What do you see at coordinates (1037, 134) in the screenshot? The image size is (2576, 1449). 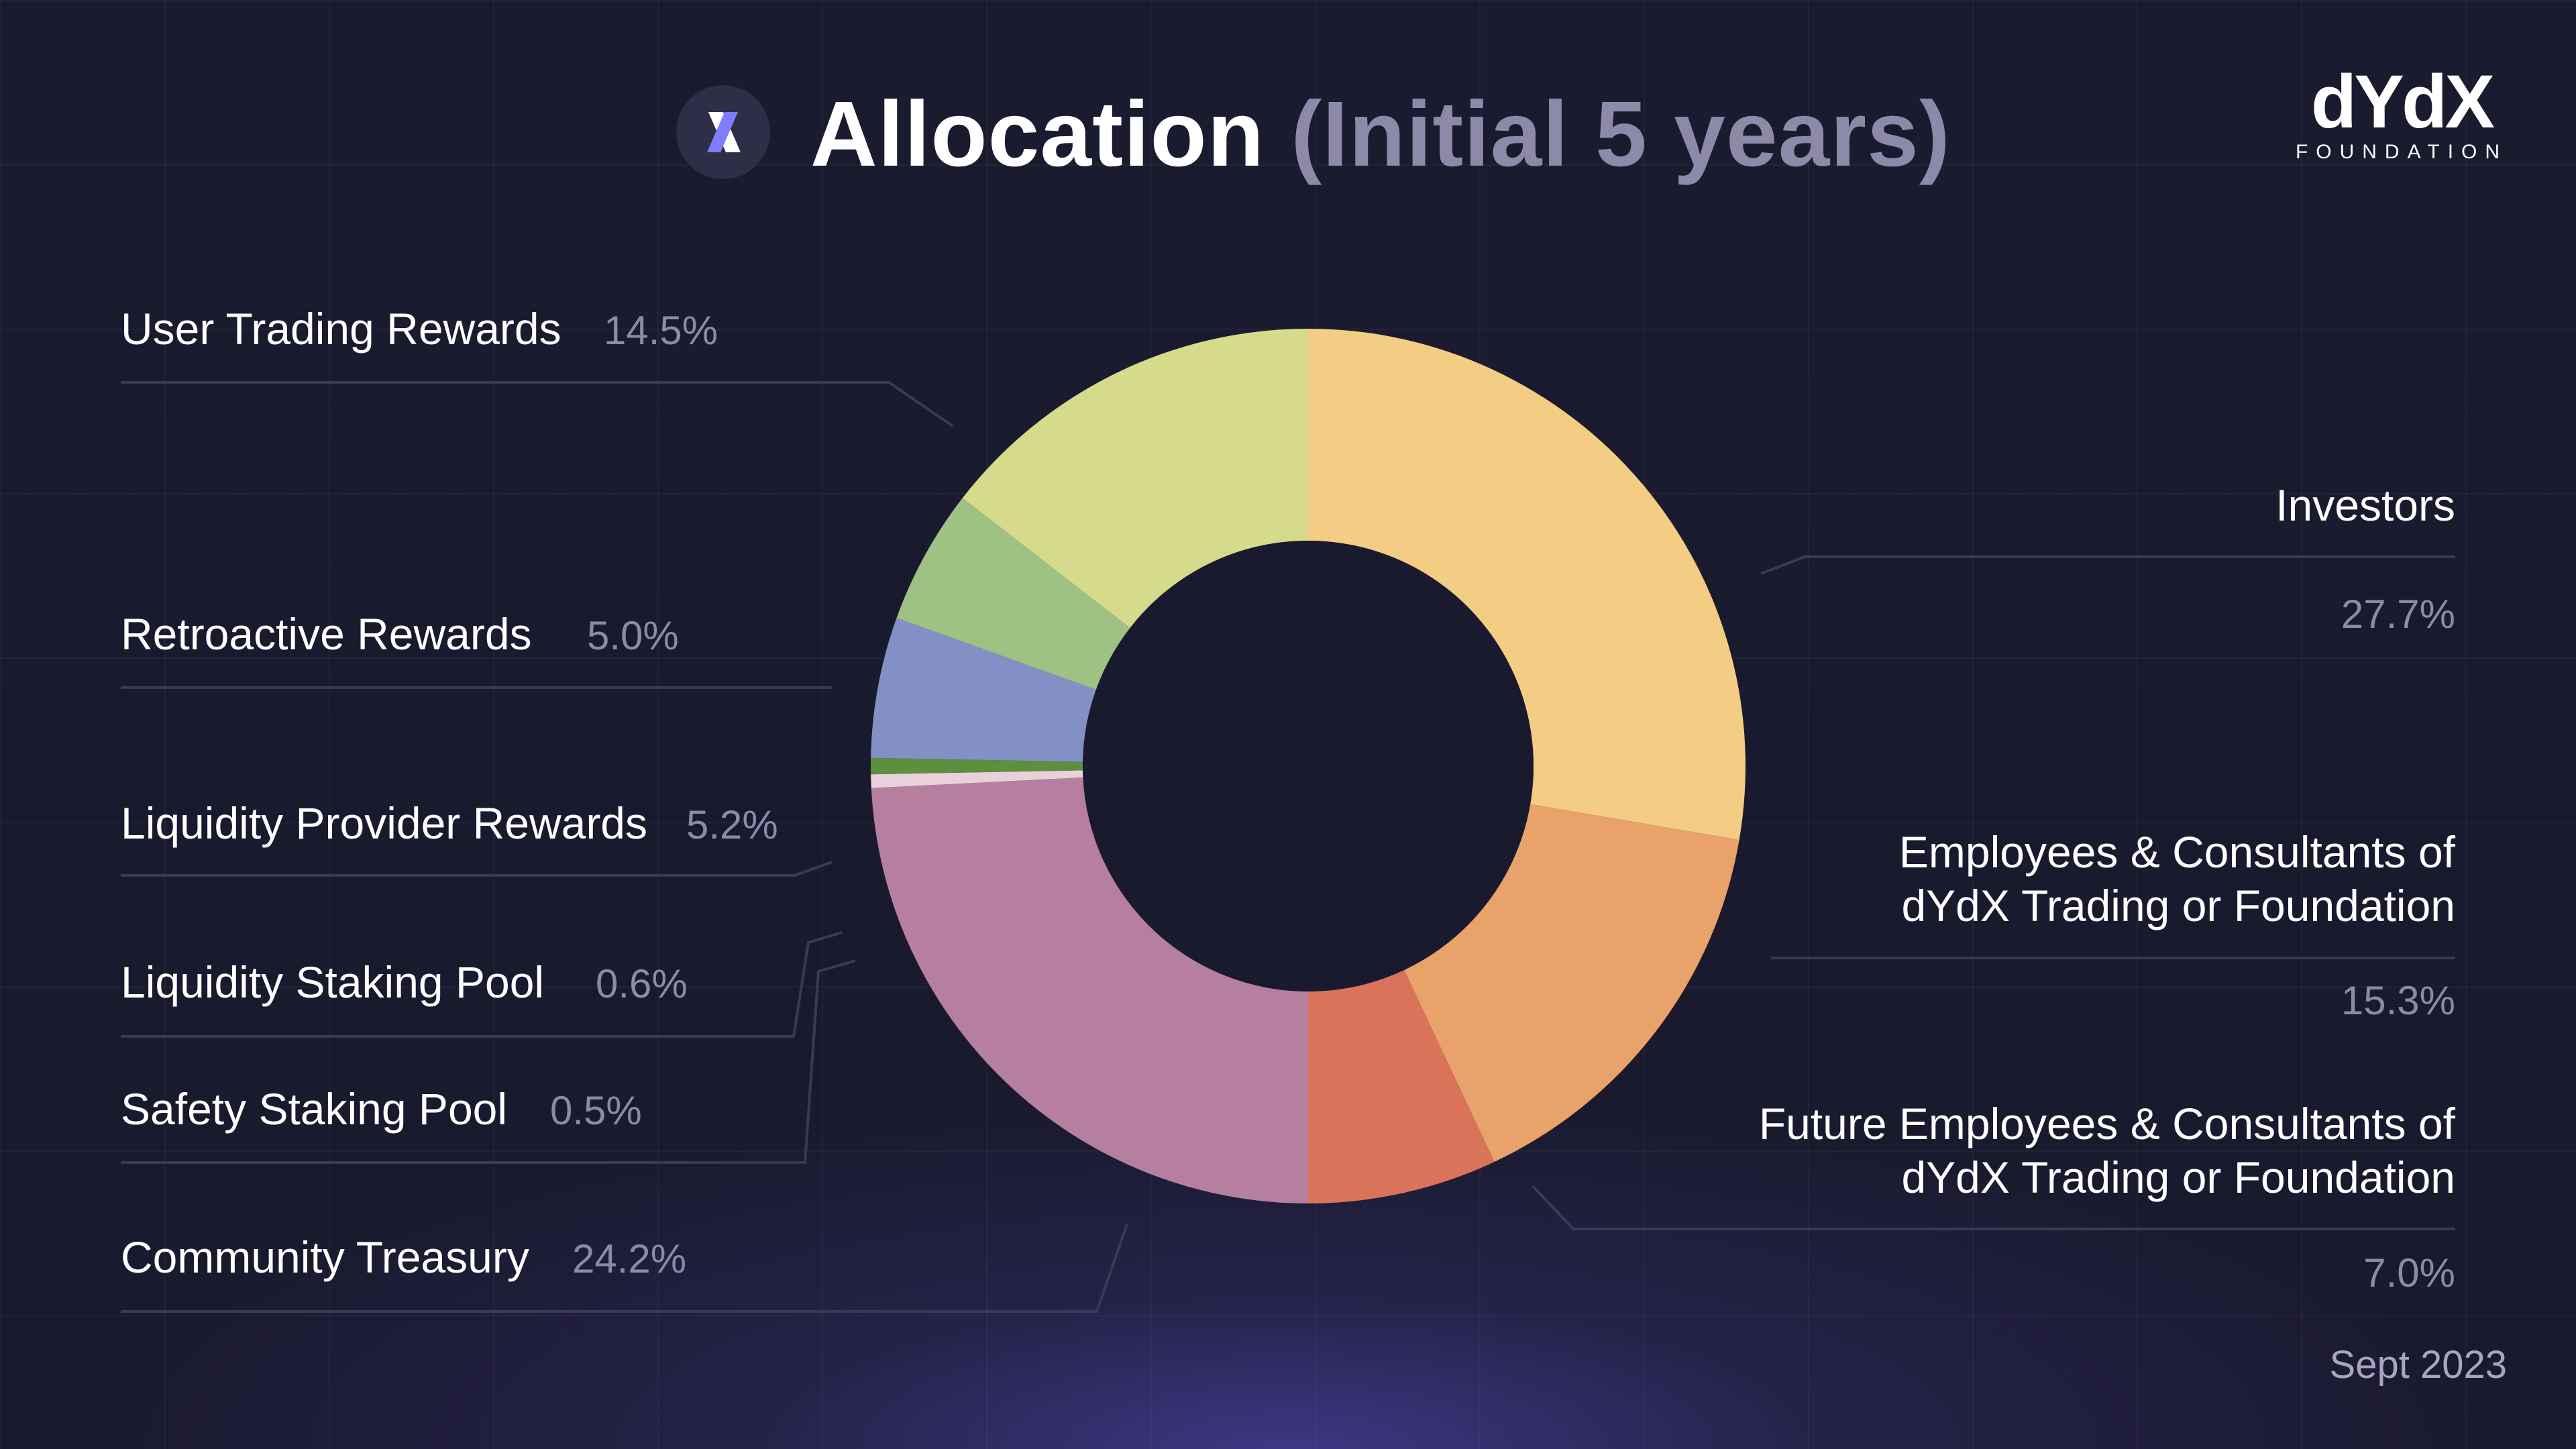 I see `title-main: Allocation` at bounding box center [1037, 134].